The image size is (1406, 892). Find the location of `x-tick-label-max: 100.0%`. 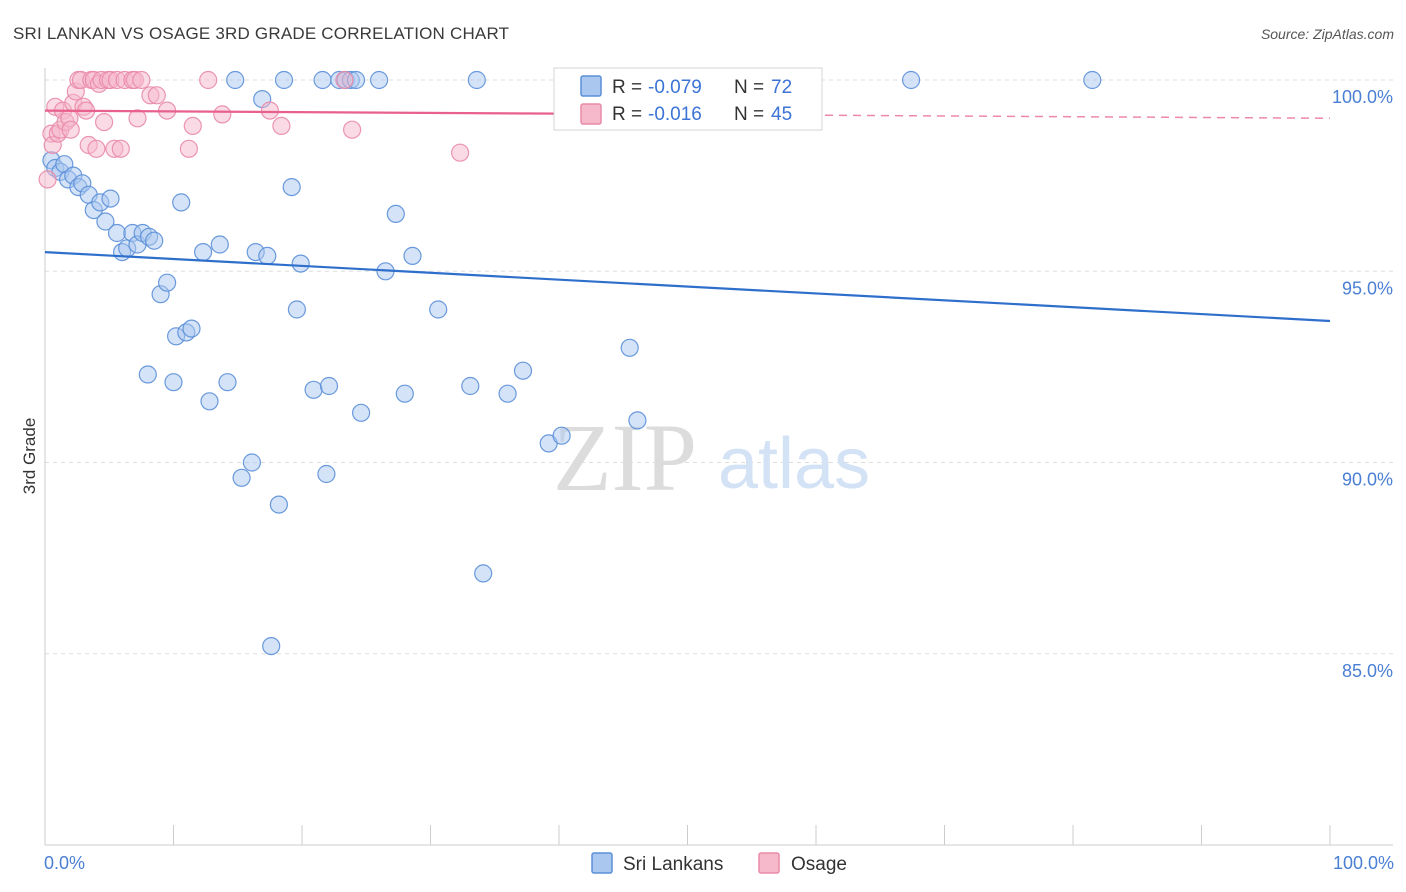

x-tick-label-max: 100.0% is located at coordinates (1363, 863).